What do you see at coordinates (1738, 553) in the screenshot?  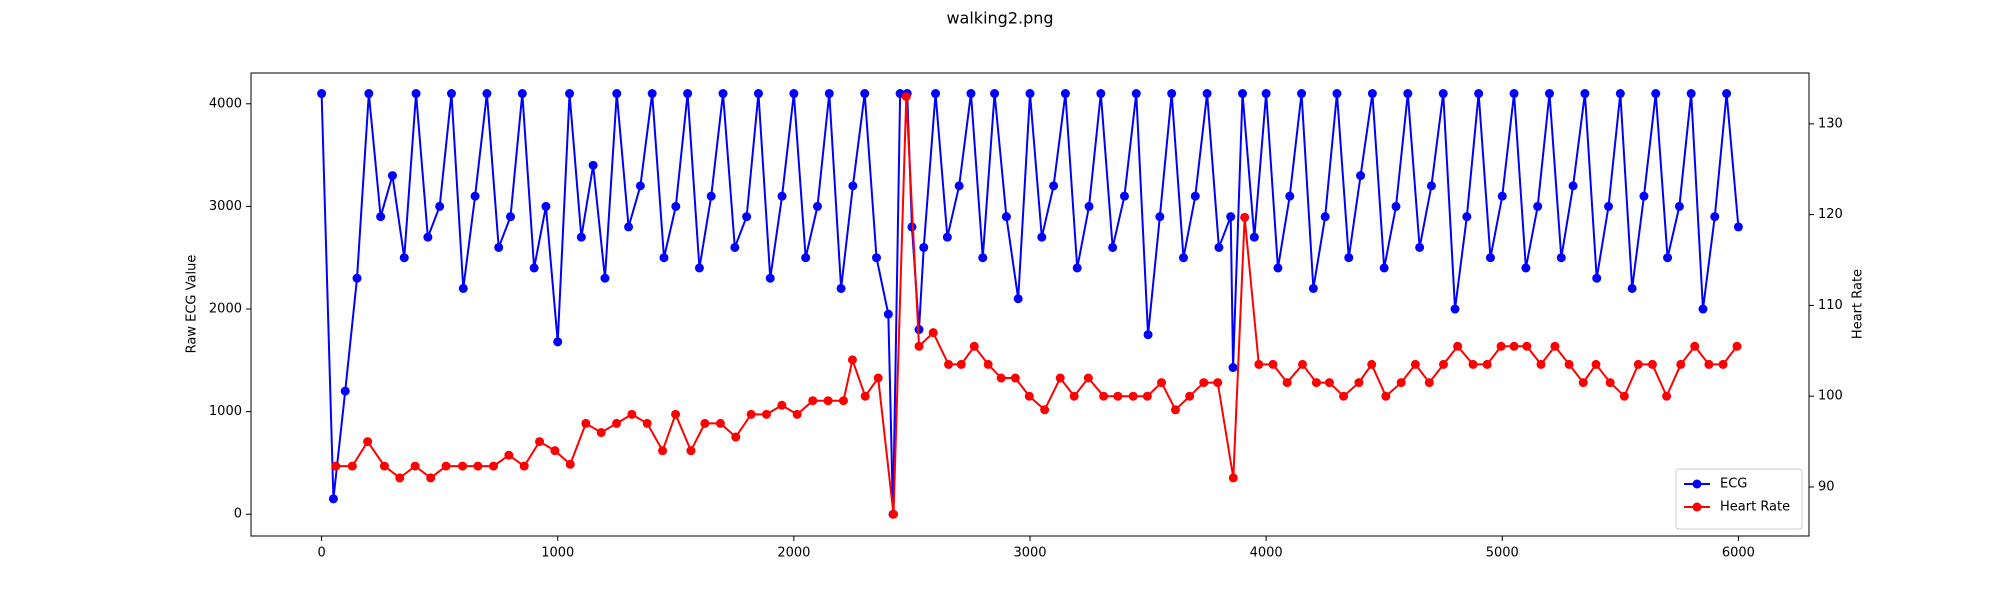 I see `x-tick-label: 6000` at bounding box center [1738, 553].